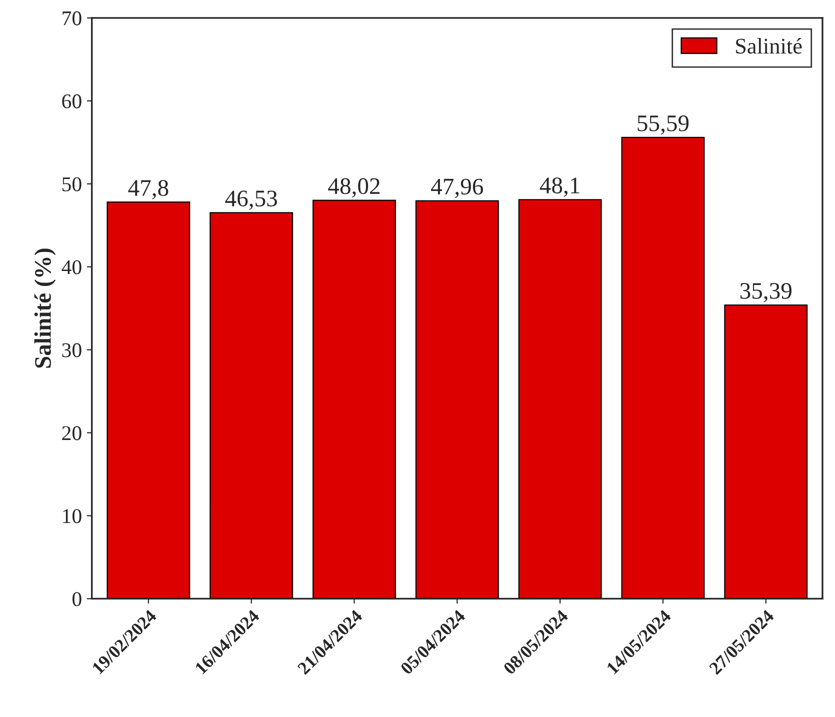 This screenshot has height=717, width=835. I want to click on data-label: 48,02, so click(354, 188).